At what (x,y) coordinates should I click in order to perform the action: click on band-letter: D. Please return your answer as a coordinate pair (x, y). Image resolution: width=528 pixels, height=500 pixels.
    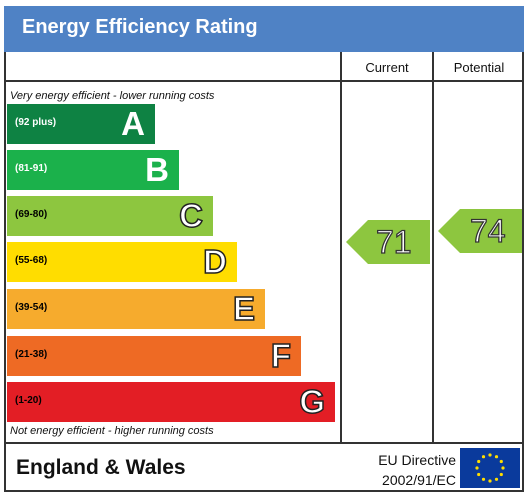
    Looking at the image, I should click on (214, 261).